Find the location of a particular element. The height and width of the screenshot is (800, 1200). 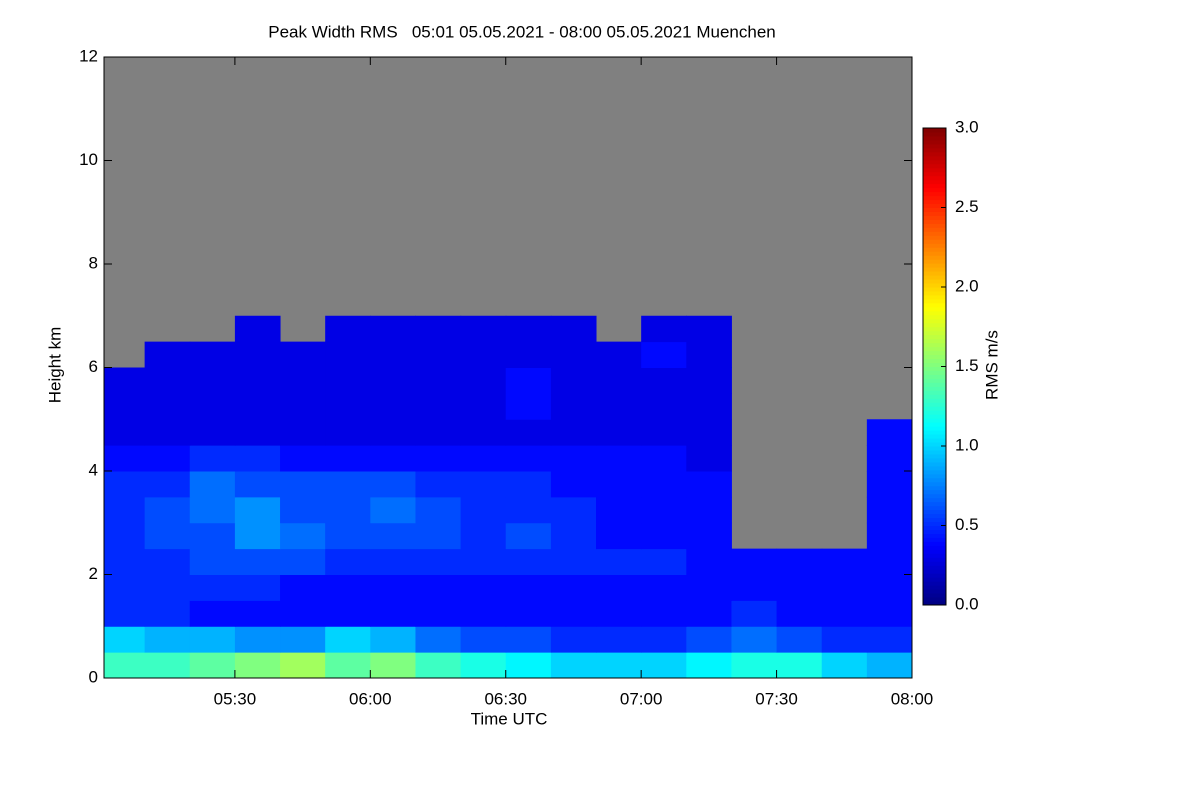

x-tick-label: 06:00 is located at coordinates (370, 698).